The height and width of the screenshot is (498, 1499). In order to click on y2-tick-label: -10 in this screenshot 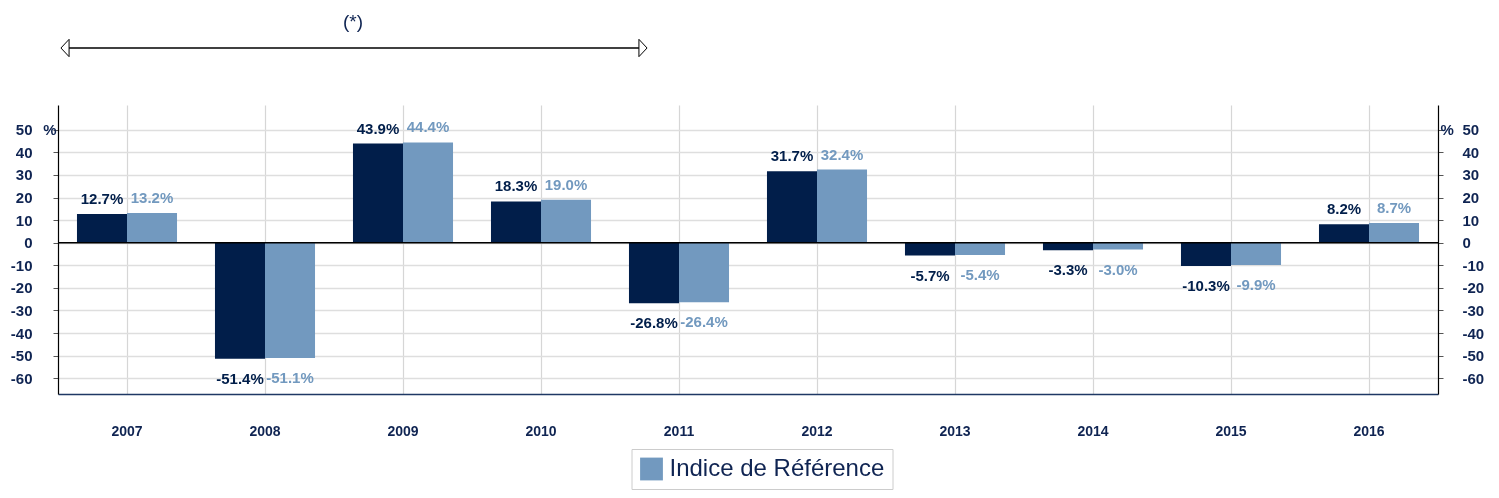, I will do `click(1473, 265)`.